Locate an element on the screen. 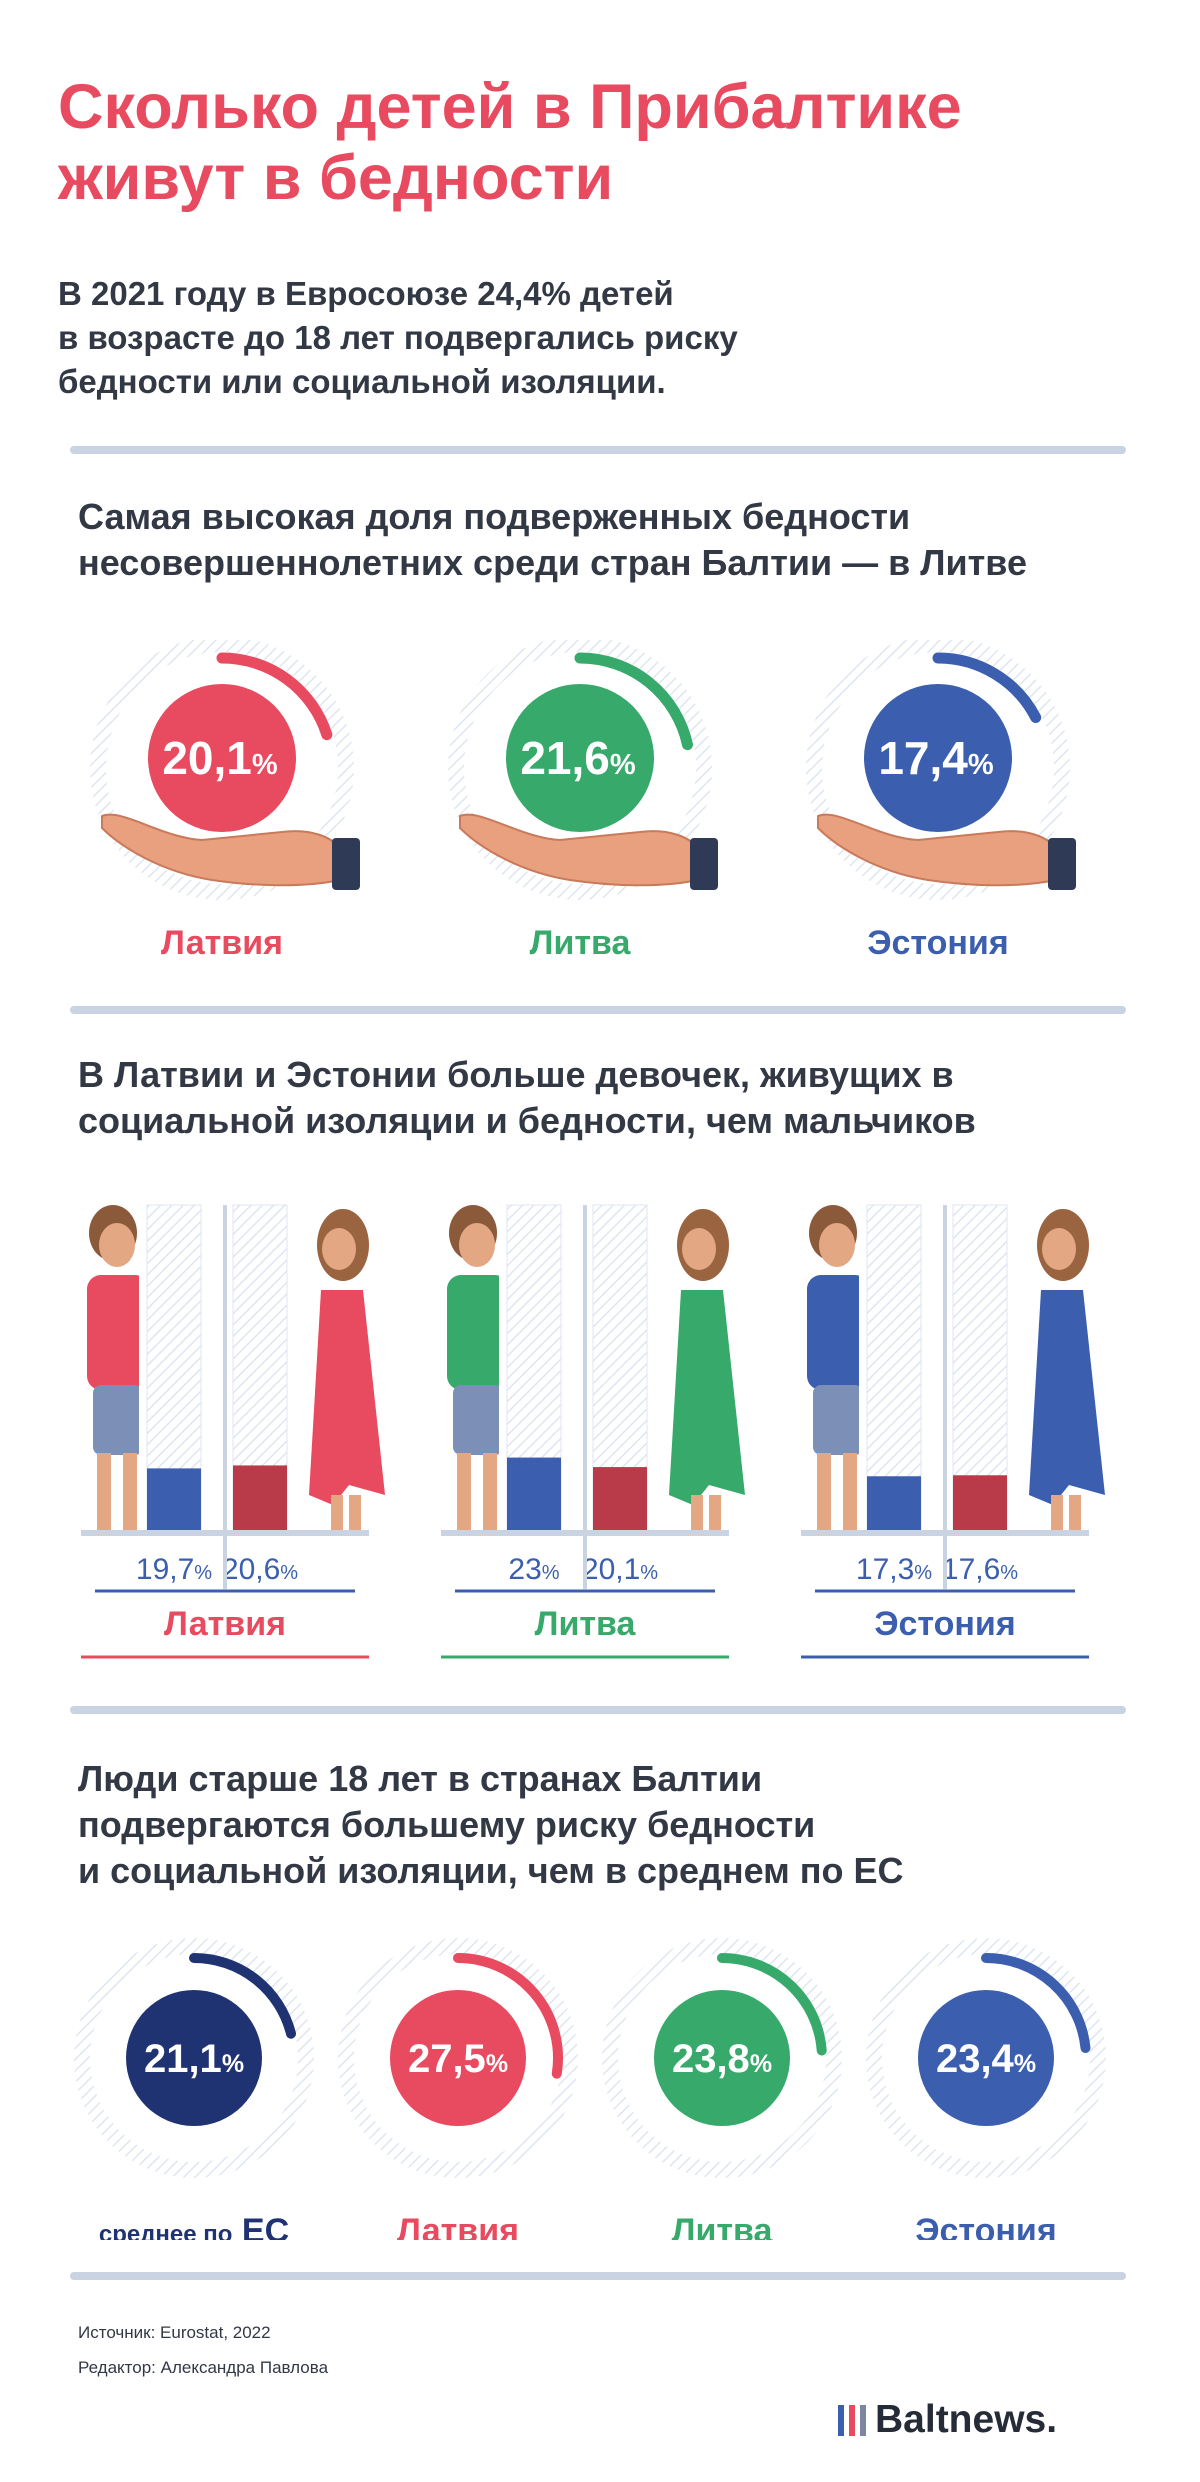 The height and width of the screenshot is (2482, 1200). section3-heading-line-2: подвергаются большему риску бедности is located at coordinates (447, 1824).